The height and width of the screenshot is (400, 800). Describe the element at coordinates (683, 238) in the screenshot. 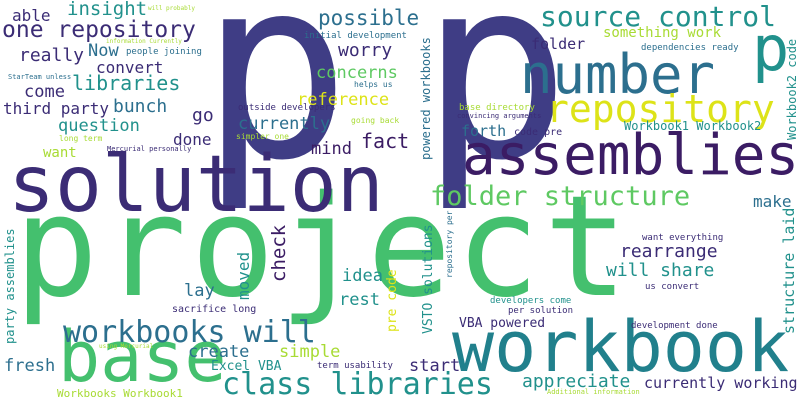

I see `word-want-everything: want everything` at that location.